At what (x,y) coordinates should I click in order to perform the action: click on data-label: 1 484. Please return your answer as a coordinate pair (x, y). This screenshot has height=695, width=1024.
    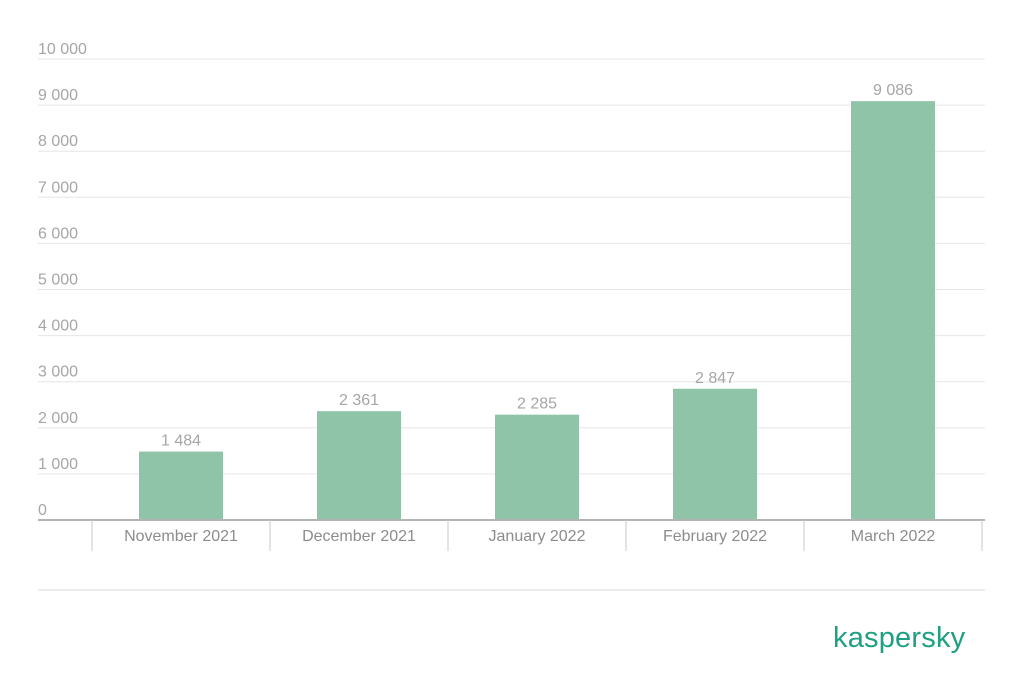
    Looking at the image, I should click on (181, 441).